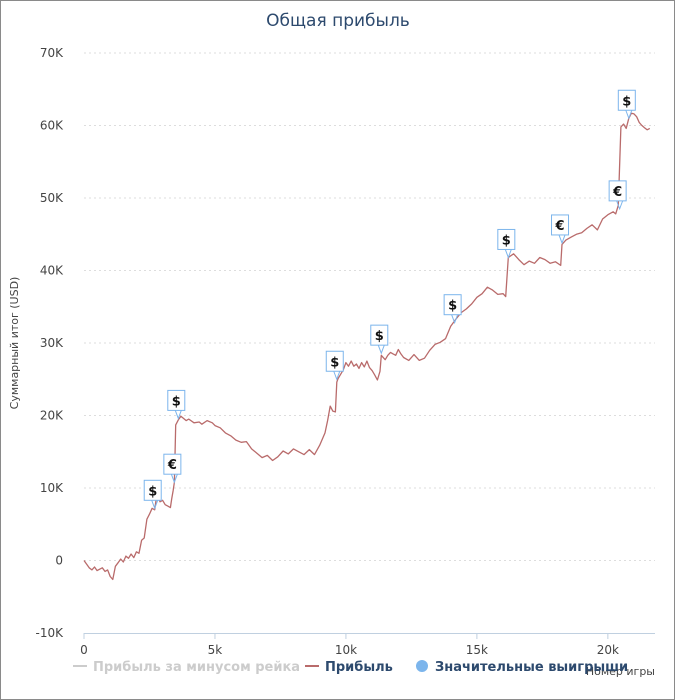  What do you see at coordinates (531, 667) in the screenshot?
I see `legend-label: Значительные выигрыши` at bounding box center [531, 667].